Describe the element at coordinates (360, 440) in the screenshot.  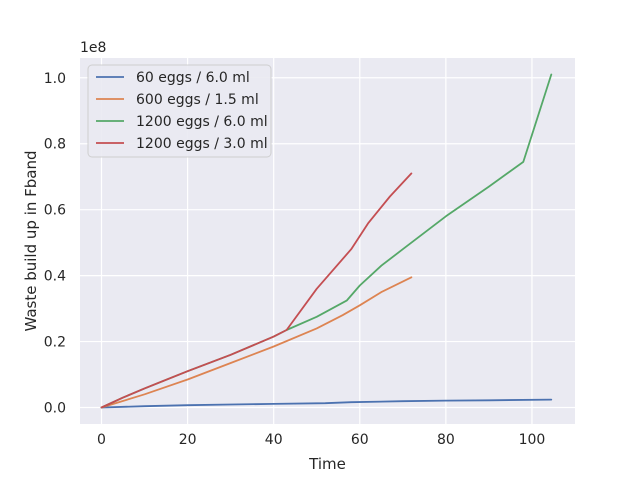
I see `x-tick-label: 60` at that location.